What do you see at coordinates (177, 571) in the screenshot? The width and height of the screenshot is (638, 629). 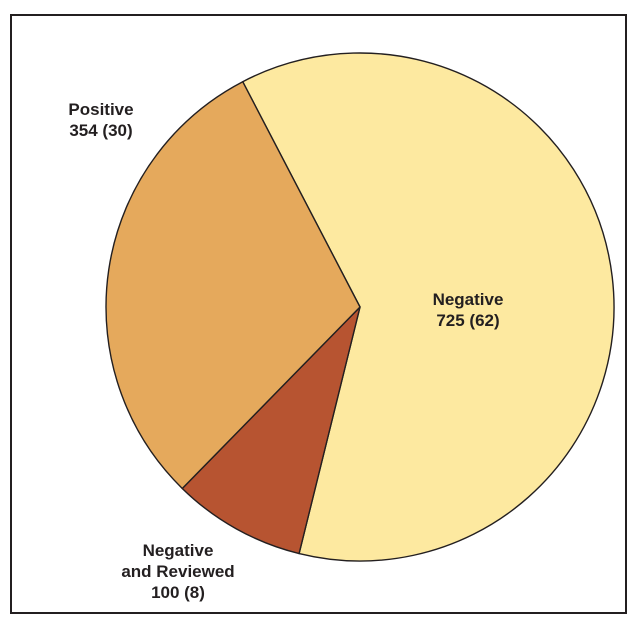 I see `label-negative-and-reviewed: Negative and Reviewed 100 (8)` at bounding box center [177, 571].